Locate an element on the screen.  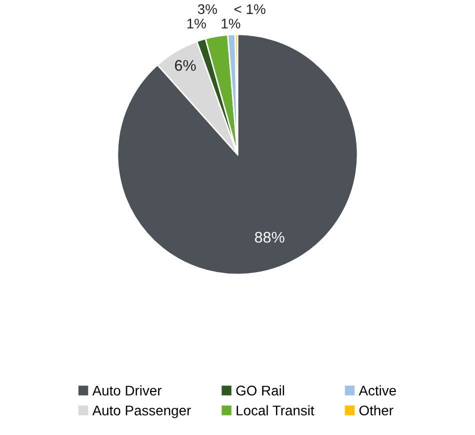
legend-label: GO Rail is located at coordinates (260, 390).